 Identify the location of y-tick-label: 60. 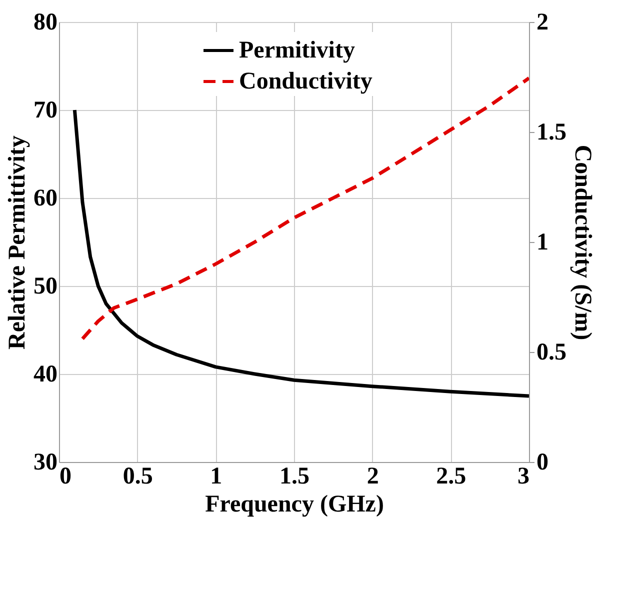
(46, 199).